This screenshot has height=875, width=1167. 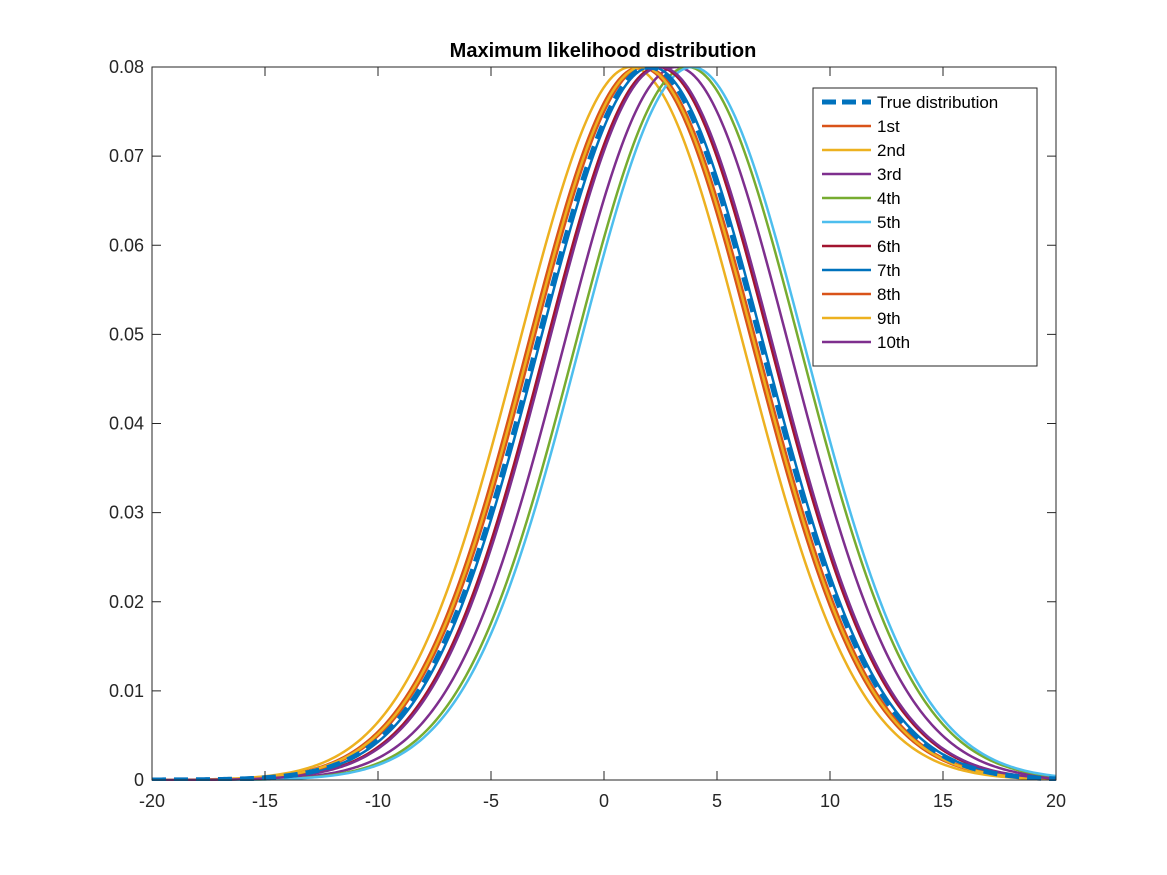 What do you see at coordinates (126, 513) in the screenshot?
I see `y-tick-label: 0.03` at bounding box center [126, 513].